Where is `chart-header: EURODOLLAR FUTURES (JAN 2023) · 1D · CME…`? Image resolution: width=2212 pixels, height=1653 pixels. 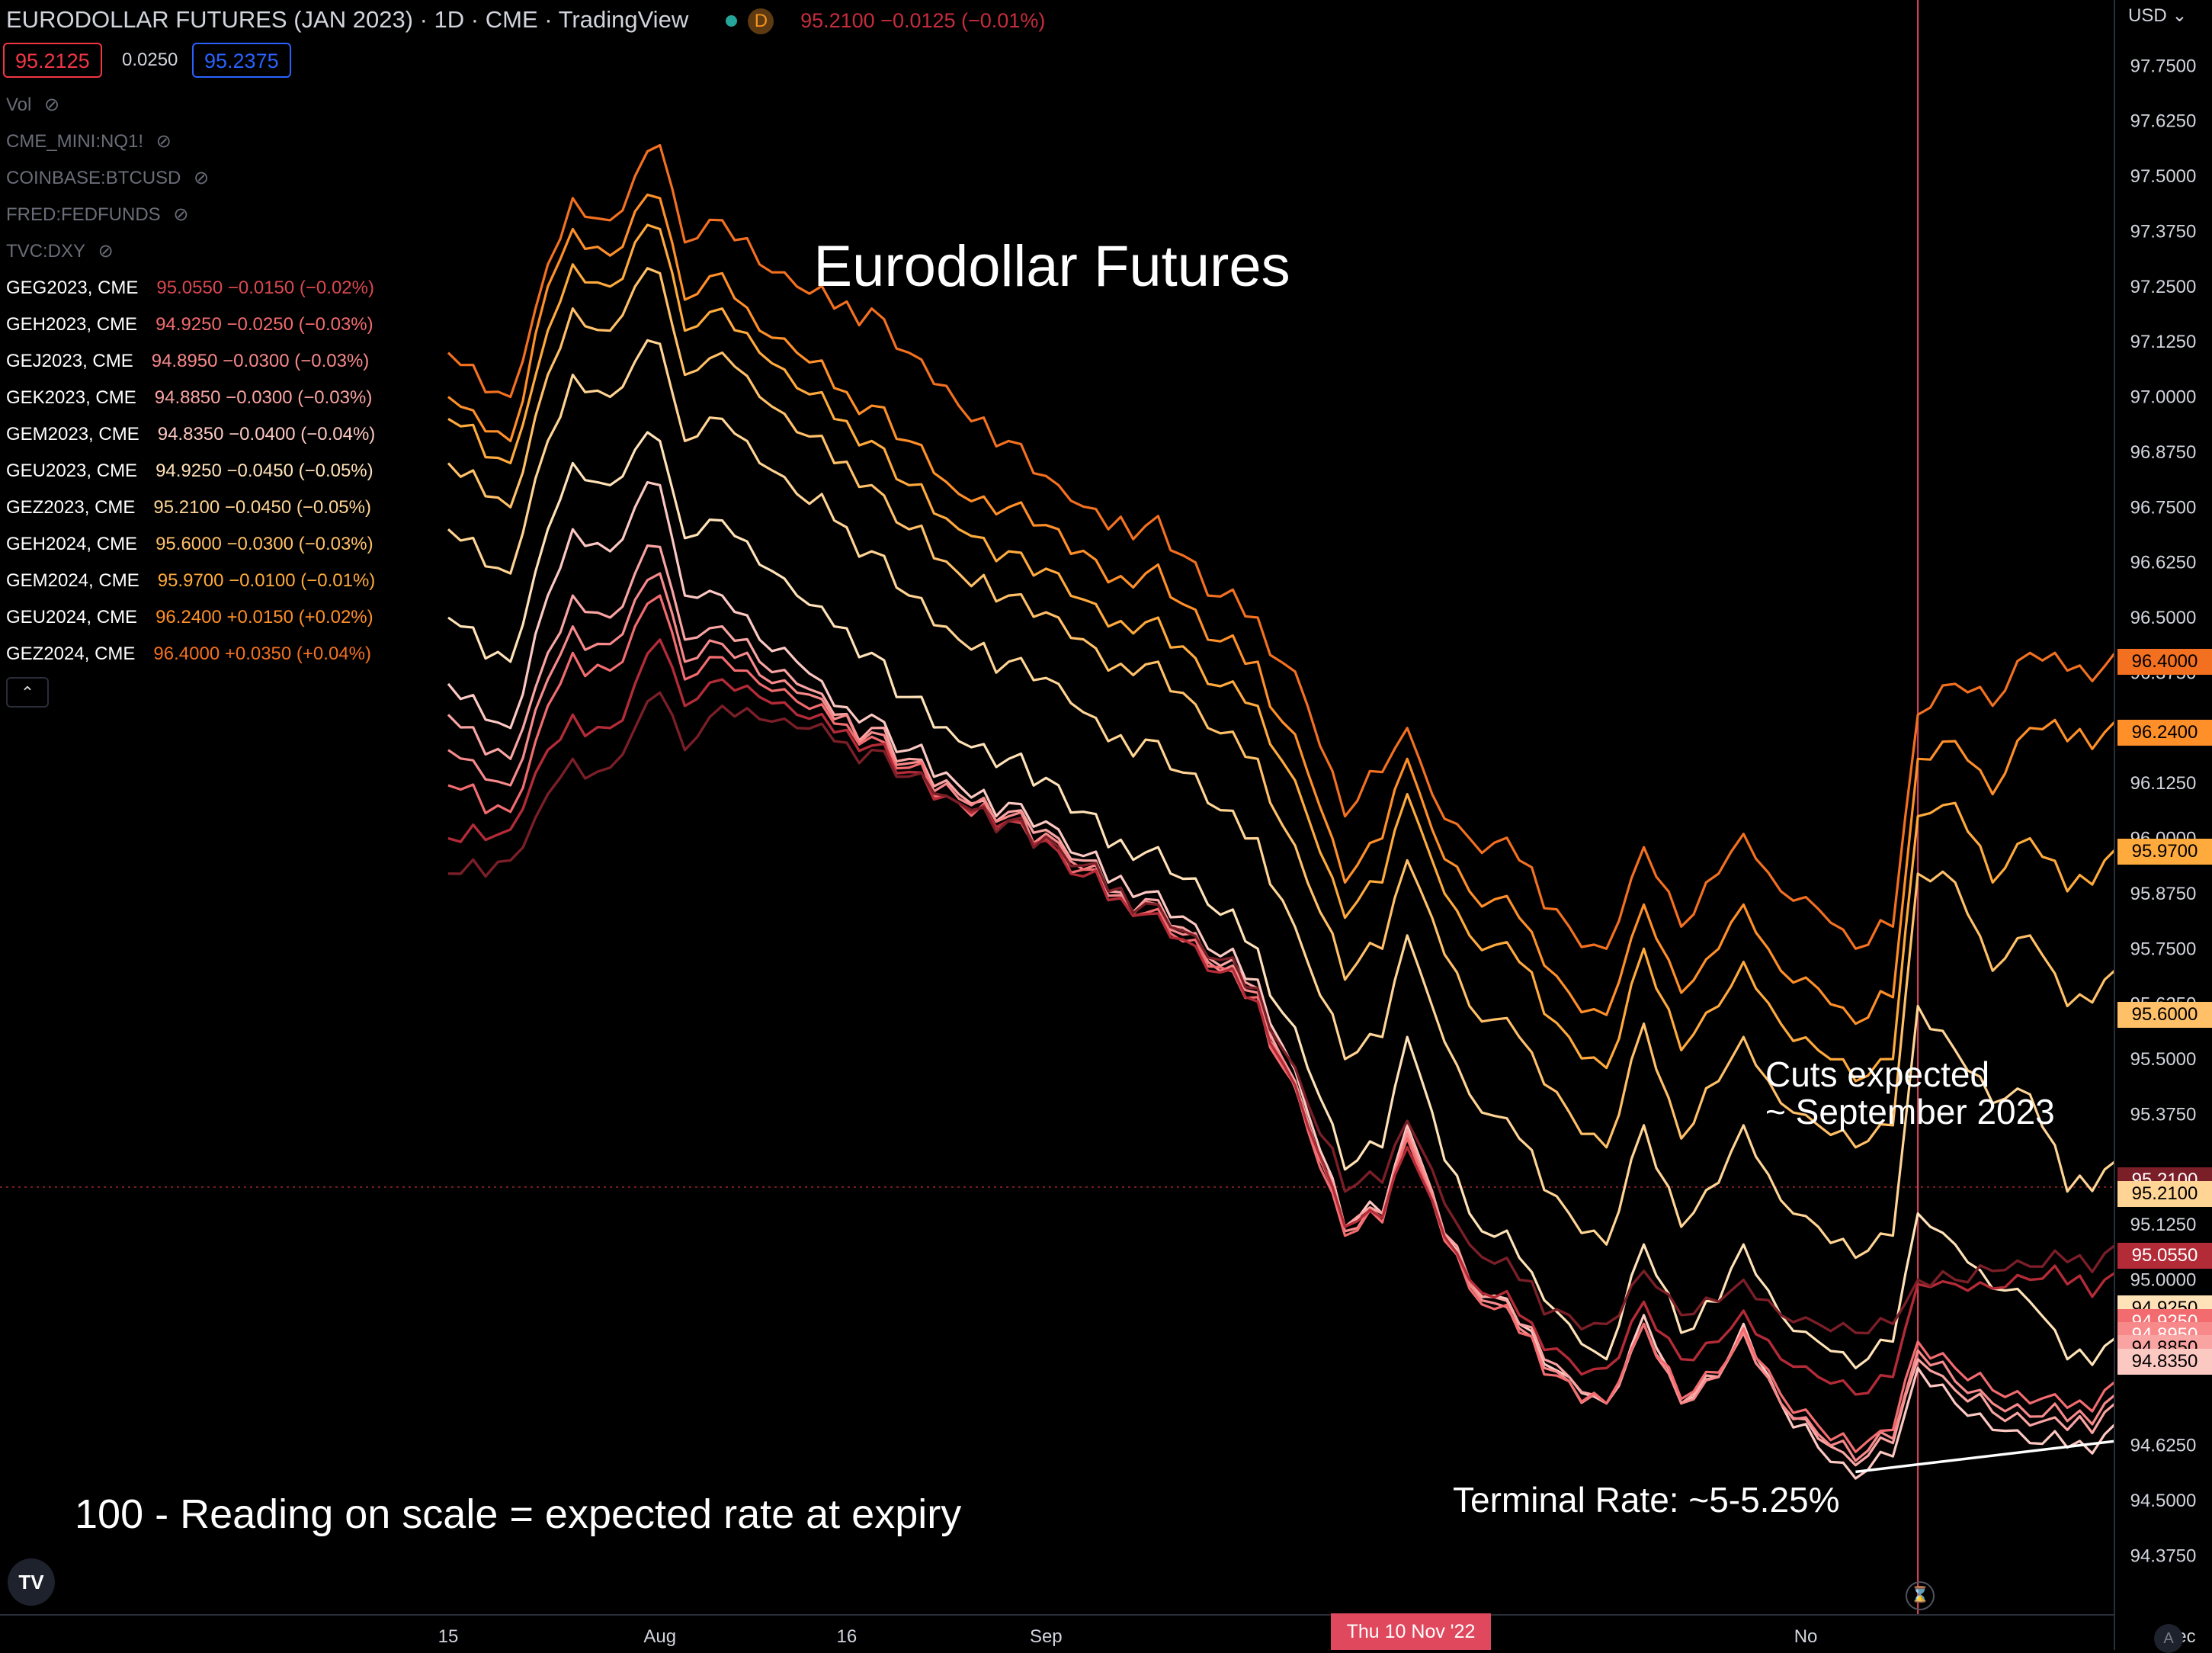 chart-header: EURODOLLAR FUTURES (JAN 2023) · 1D · CME… is located at coordinates (525, 20).